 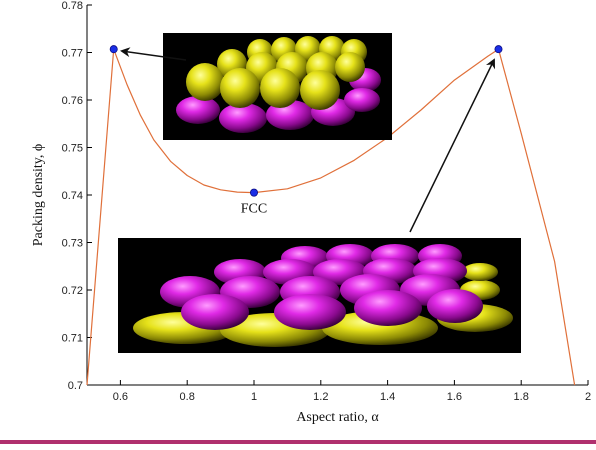 What do you see at coordinates (254, 209) in the screenshot?
I see `annotation-fcc: FCC` at bounding box center [254, 209].